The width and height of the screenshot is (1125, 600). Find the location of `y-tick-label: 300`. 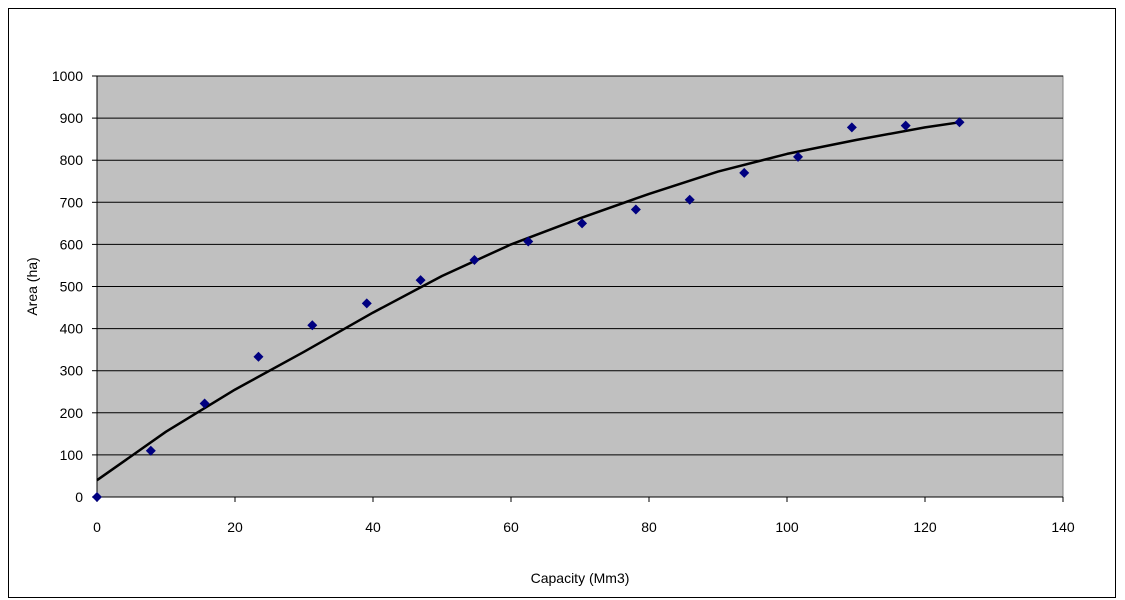

y-tick-label: 300 is located at coordinates (72, 371).